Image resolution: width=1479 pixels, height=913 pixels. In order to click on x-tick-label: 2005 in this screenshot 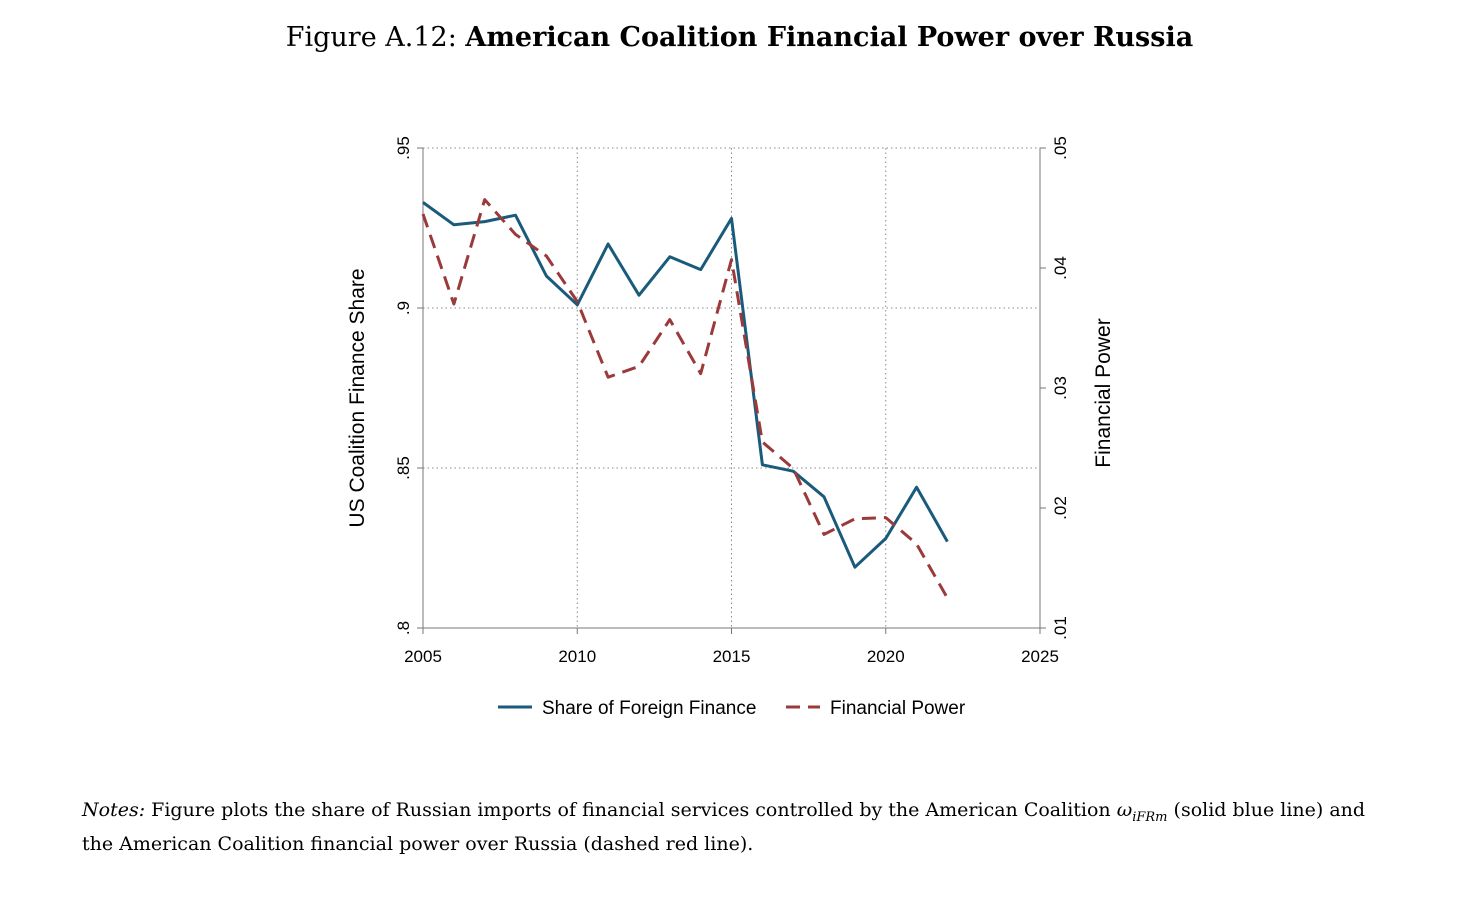, I will do `click(423, 656)`.